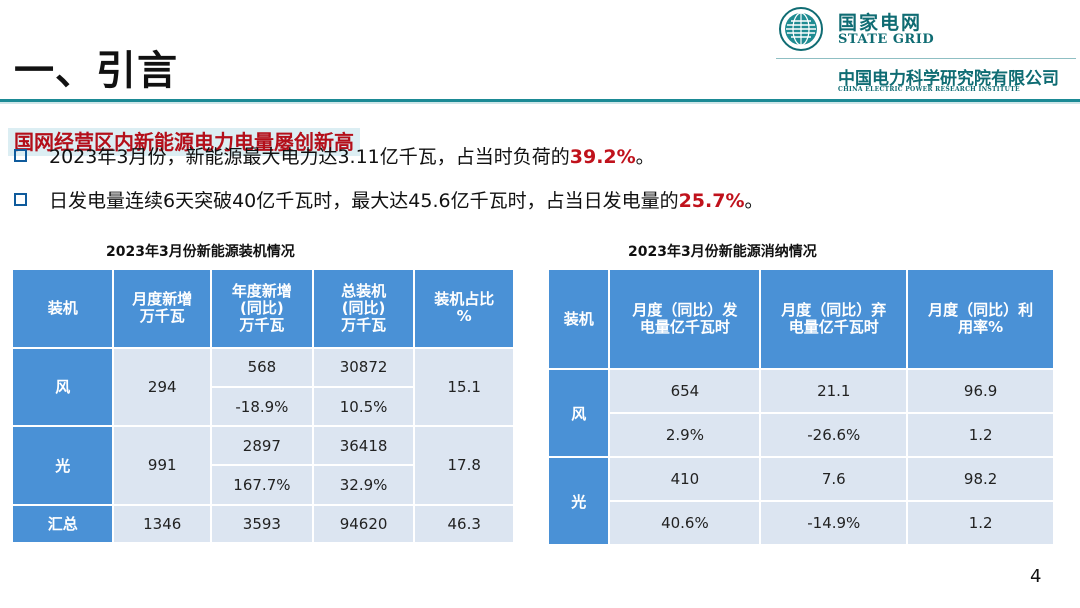 Image resolution: width=1080 pixels, height=608 pixels. What do you see at coordinates (980, 391) in the screenshot?
I see `cell-utilization: 96.9` at bounding box center [980, 391].